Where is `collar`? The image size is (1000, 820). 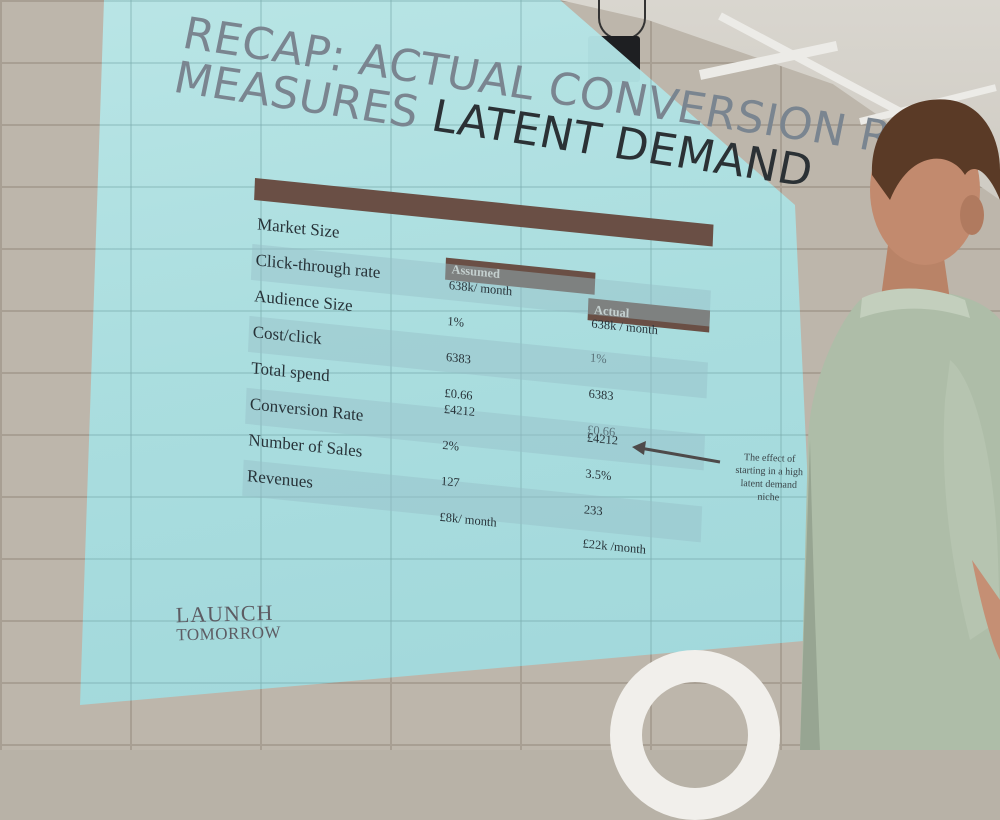 collar is located at coordinates (915, 303).